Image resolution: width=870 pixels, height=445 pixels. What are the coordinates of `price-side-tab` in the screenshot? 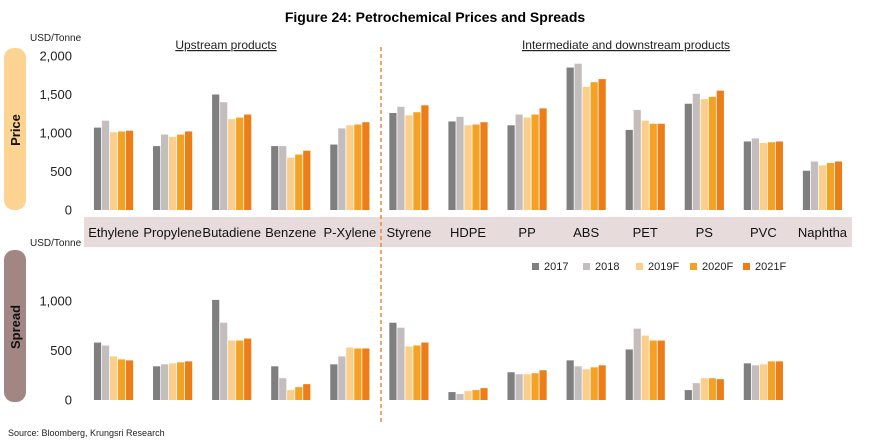 It's located at (15, 129).